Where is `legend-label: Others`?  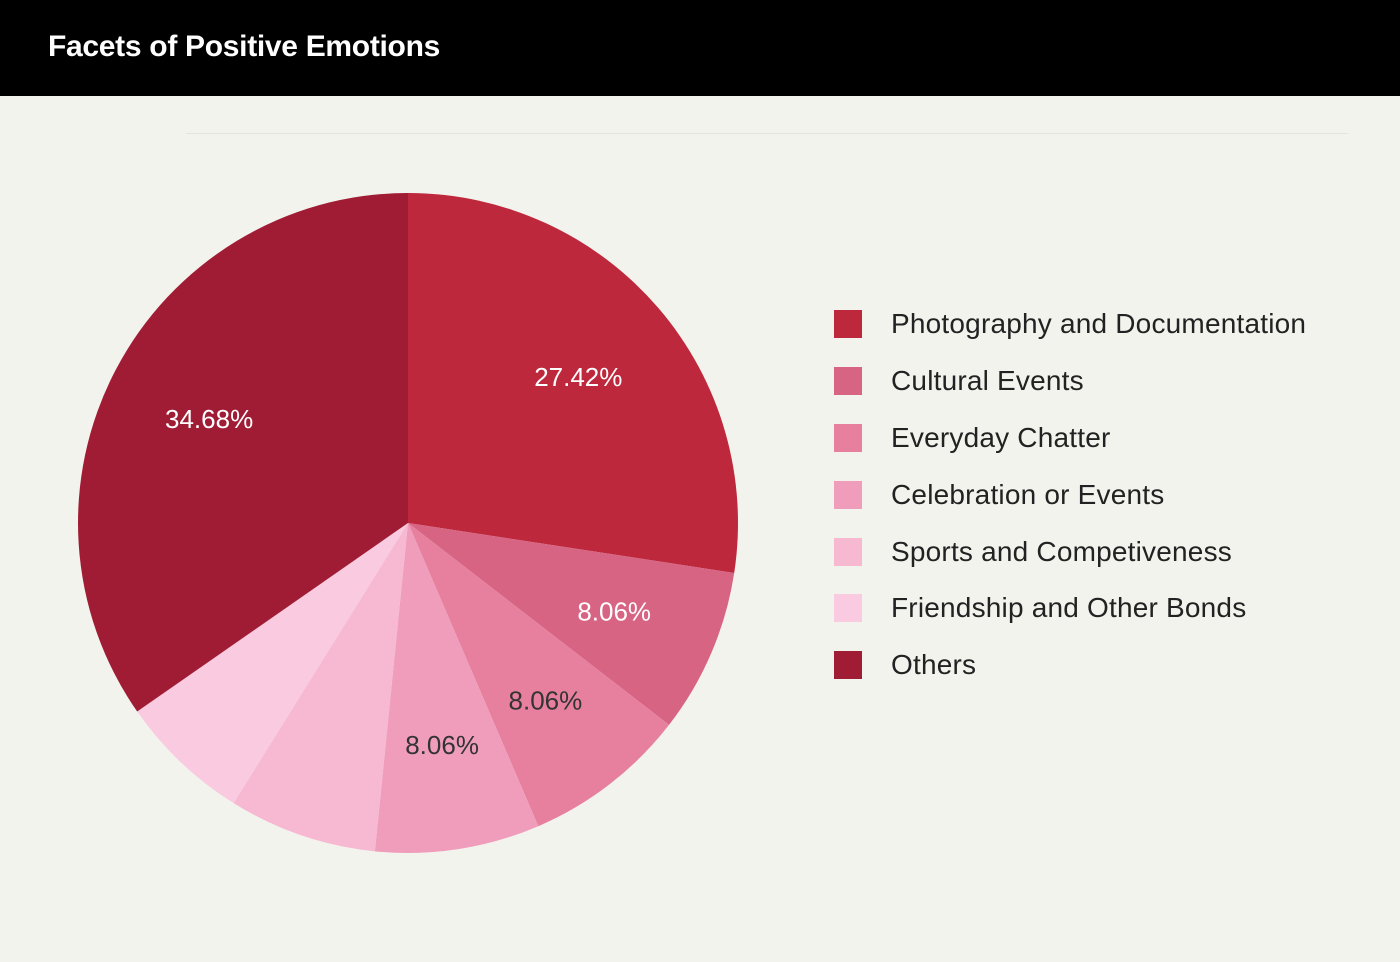 legend-label: Others is located at coordinates (934, 665).